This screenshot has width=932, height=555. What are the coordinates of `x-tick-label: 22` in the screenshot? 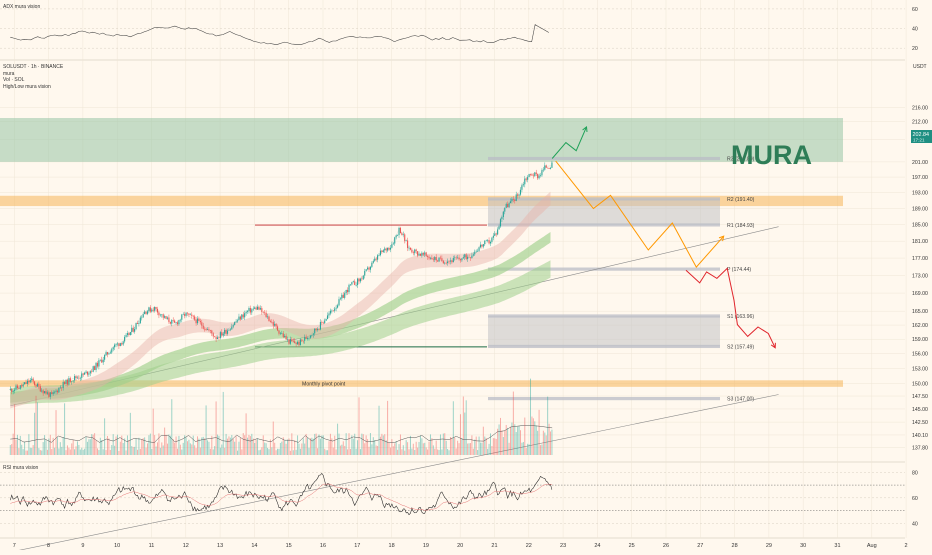 It's located at (529, 546).